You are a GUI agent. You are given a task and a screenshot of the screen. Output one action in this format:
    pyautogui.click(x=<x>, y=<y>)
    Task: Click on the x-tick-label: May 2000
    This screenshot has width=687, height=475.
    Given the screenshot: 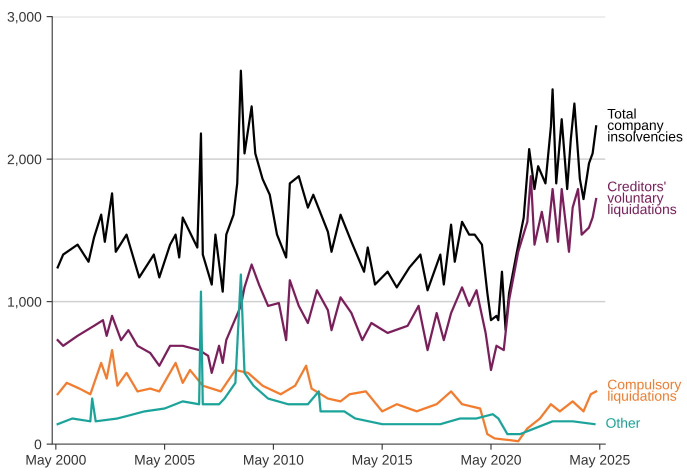 What is the action you would take?
    pyautogui.click(x=56, y=461)
    